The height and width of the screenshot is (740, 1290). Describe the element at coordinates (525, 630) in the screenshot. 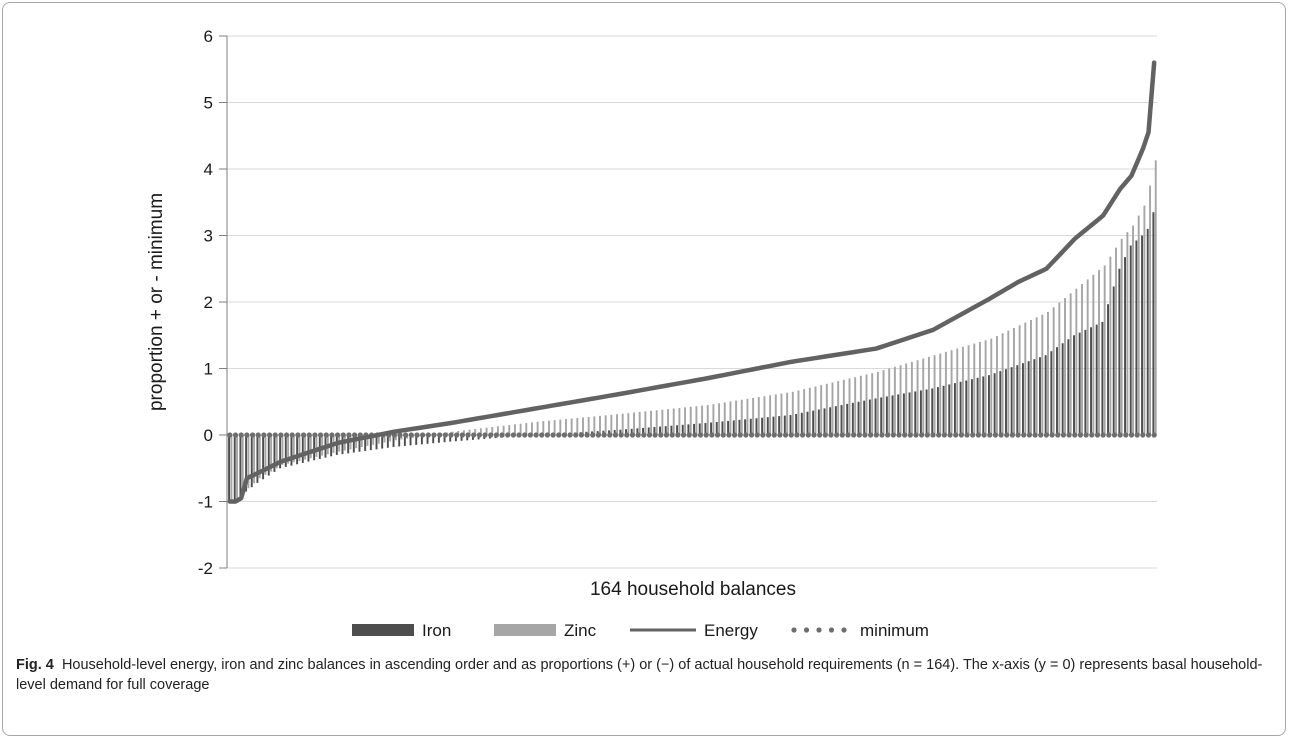

I see `legend-swatch-zinc` at that location.